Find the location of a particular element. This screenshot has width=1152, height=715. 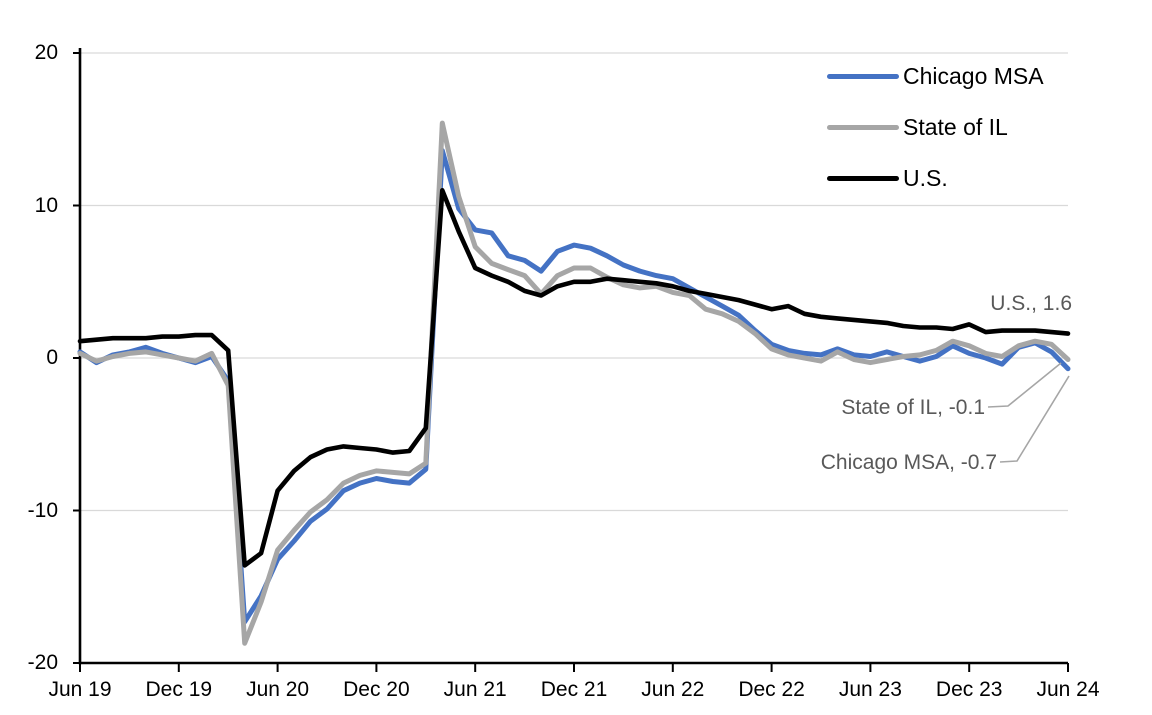

x-tick-label-dec-21: Dec 21 is located at coordinates (574, 689).